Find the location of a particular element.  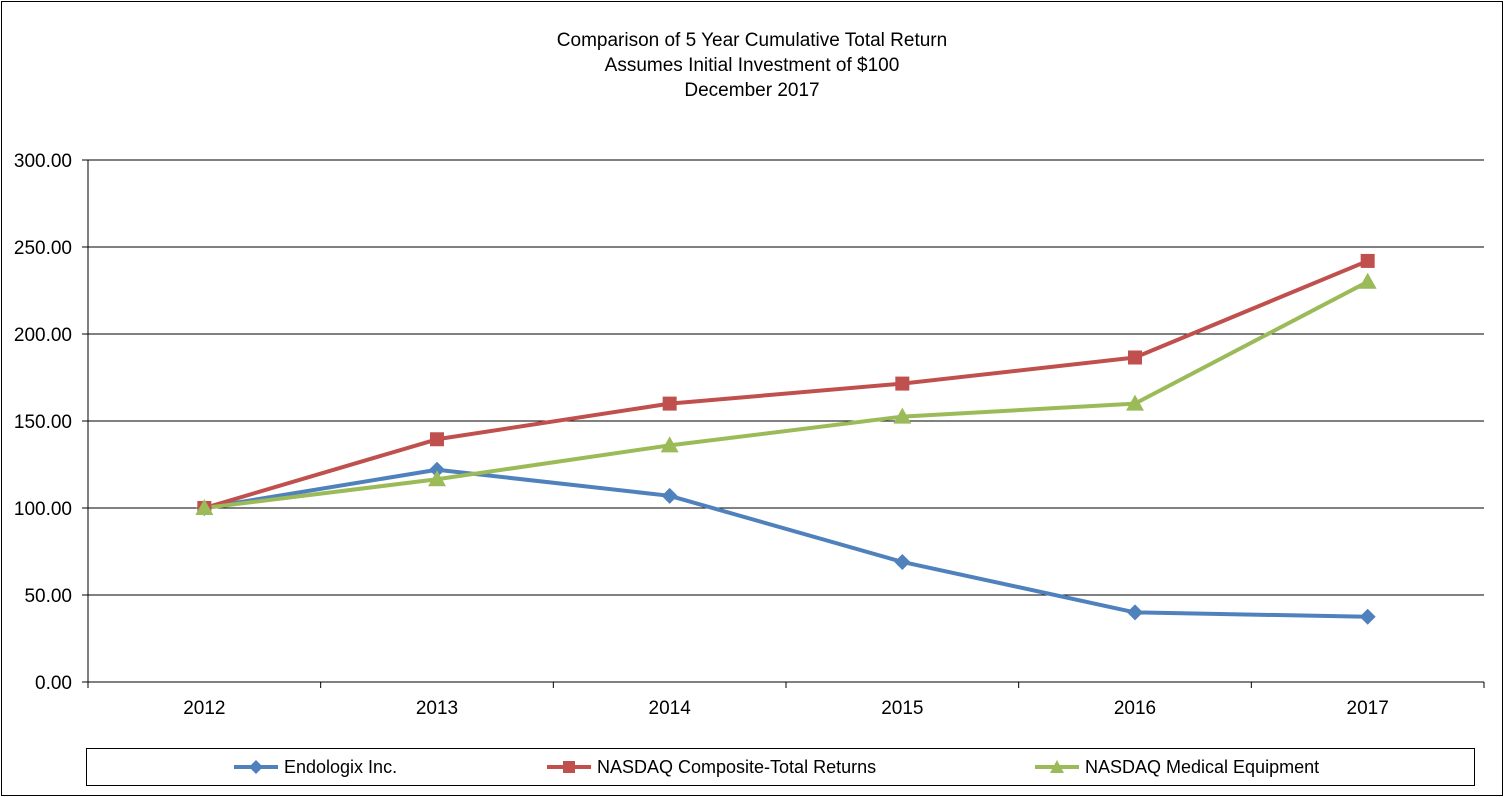

legend-swatch-diamond is located at coordinates (256, 767).